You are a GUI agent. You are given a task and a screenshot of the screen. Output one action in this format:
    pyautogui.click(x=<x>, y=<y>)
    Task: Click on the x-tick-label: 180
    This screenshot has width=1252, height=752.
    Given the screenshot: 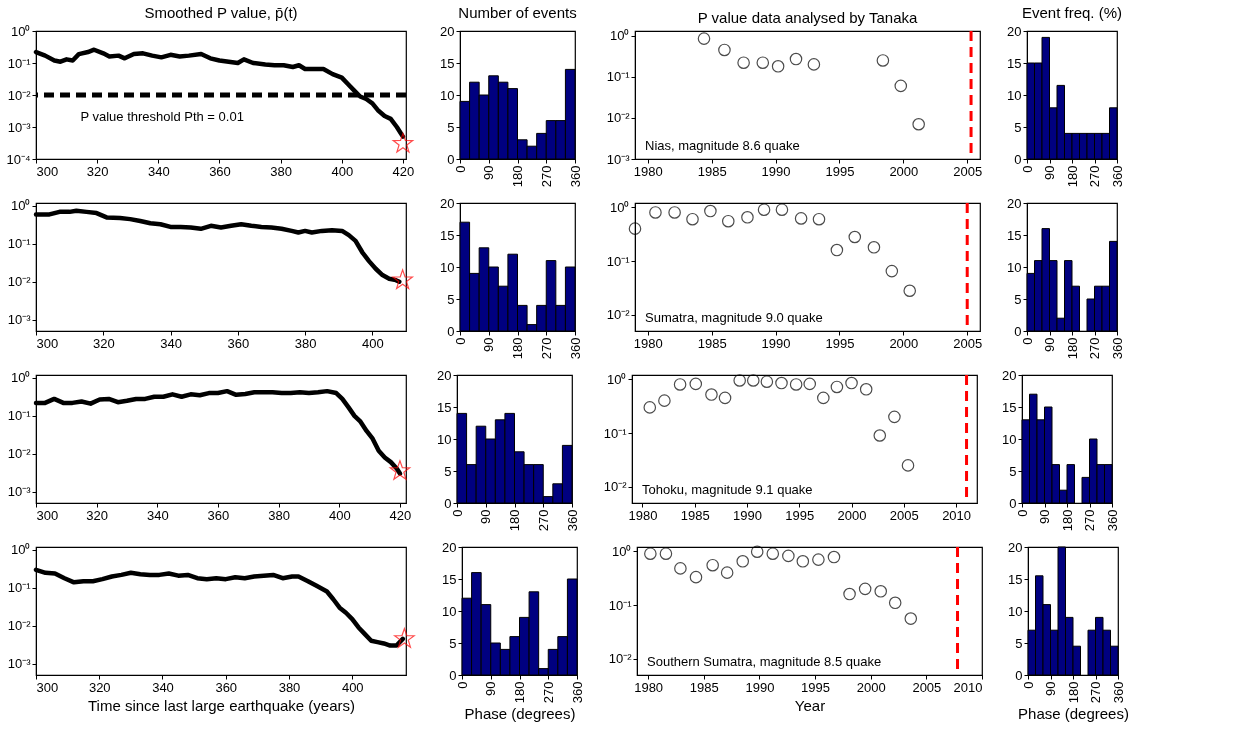 What is the action you would take?
    pyautogui.click(x=1073, y=692)
    